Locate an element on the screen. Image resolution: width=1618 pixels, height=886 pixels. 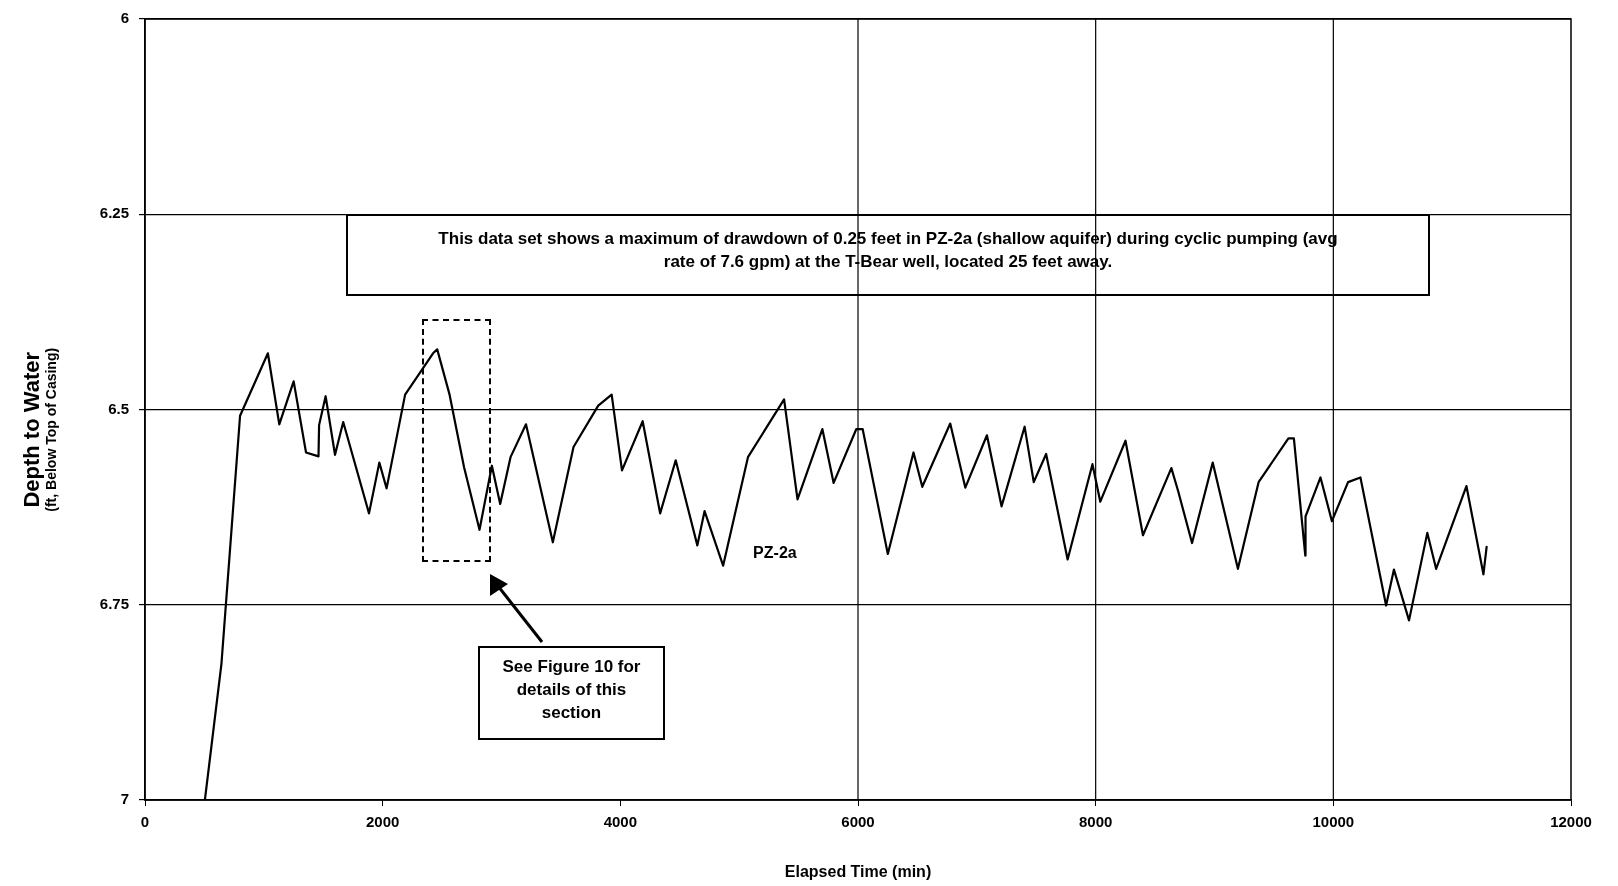
y-tick-label: 6.25 is located at coordinates (114, 213).